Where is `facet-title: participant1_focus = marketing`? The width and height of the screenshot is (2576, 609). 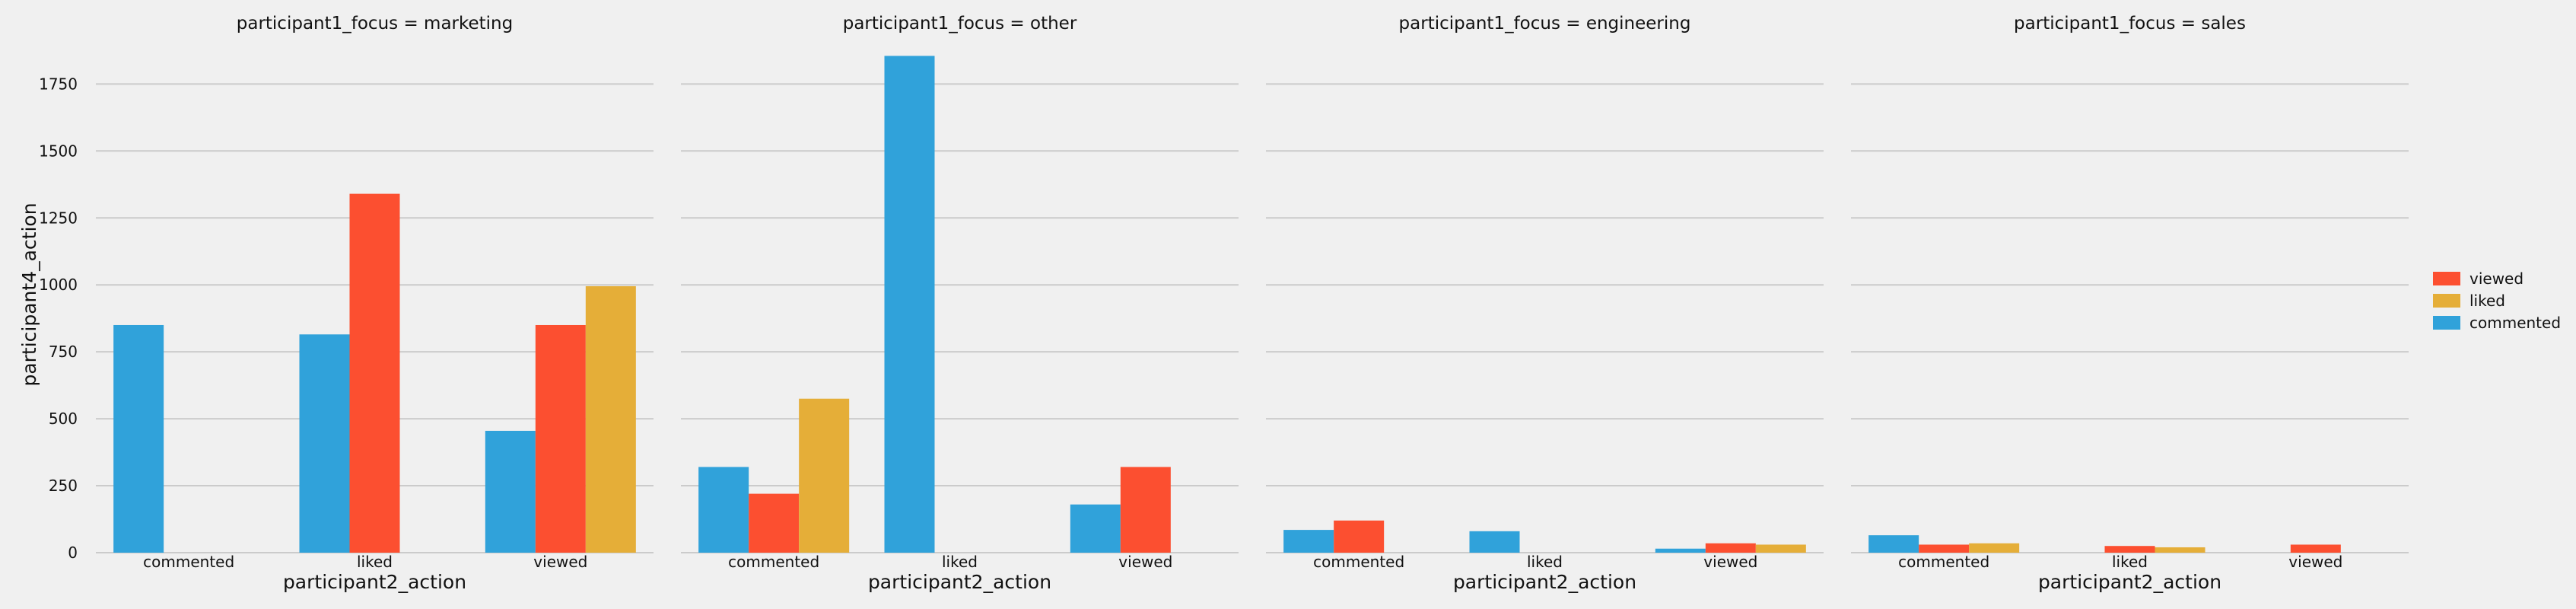
facet-title: participant1_focus = marketing is located at coordinates (375, 23).